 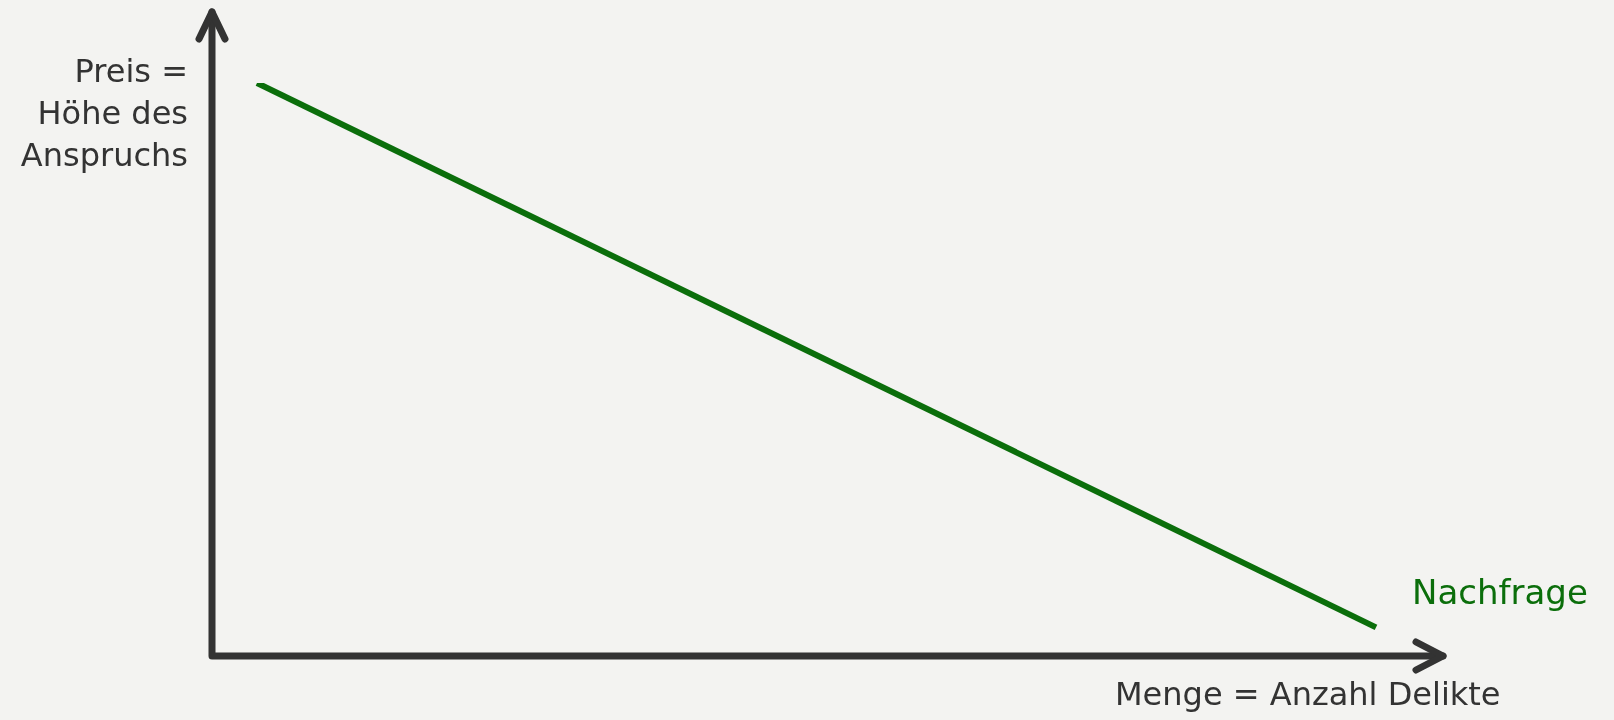 What do you see at coordinates (1500, 592) in the screenshot?
I see `series-label: Nachfrage` at bounding box center [1500, 592].